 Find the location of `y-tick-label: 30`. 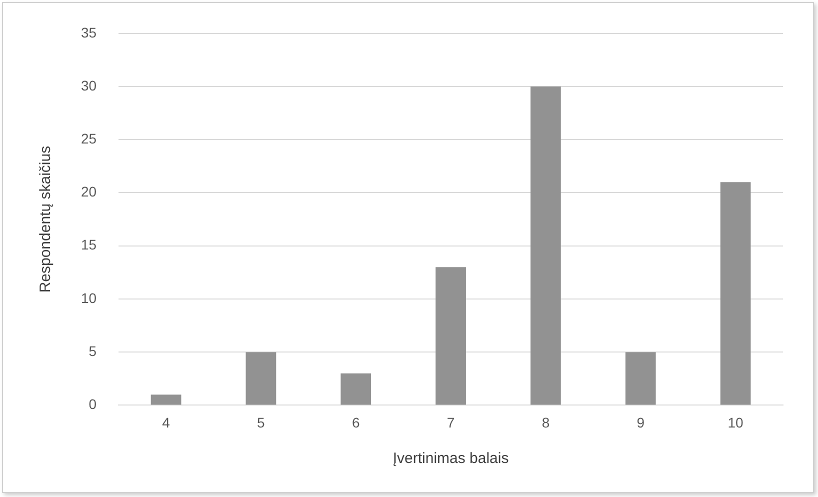

y-tick-label: 30 is located at coordinates (88, 85).